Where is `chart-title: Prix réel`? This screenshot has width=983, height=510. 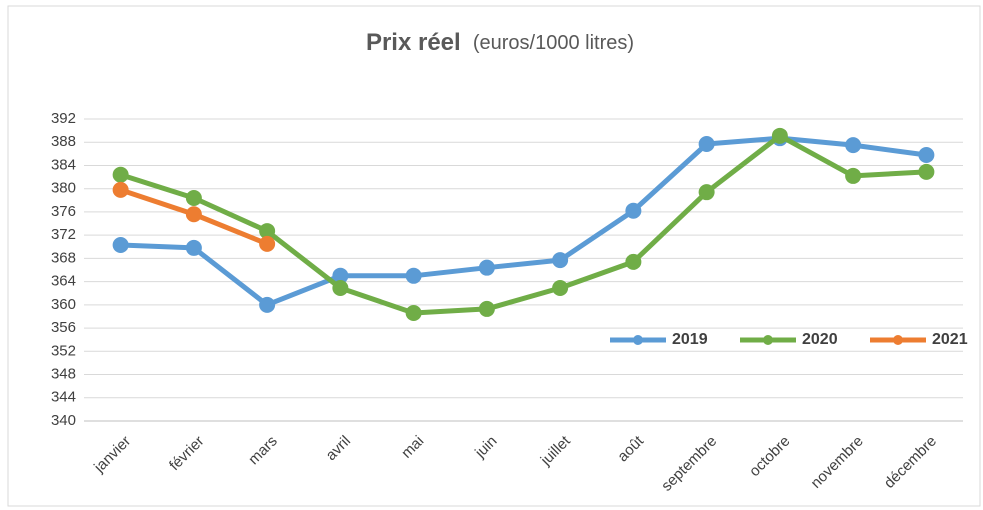
chart-title: Prix réel is located at coordinates (413, 42).